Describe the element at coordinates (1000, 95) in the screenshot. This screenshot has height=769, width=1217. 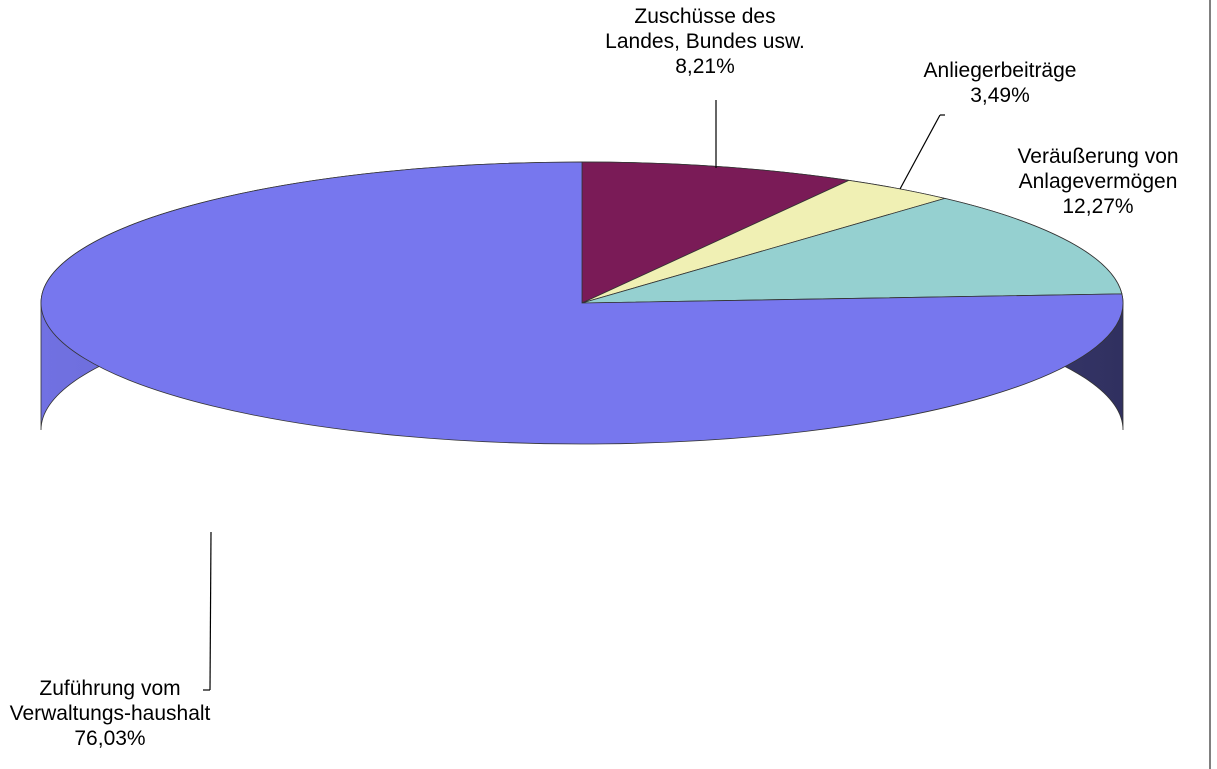
I see `value-label: 3,49%` at that location.